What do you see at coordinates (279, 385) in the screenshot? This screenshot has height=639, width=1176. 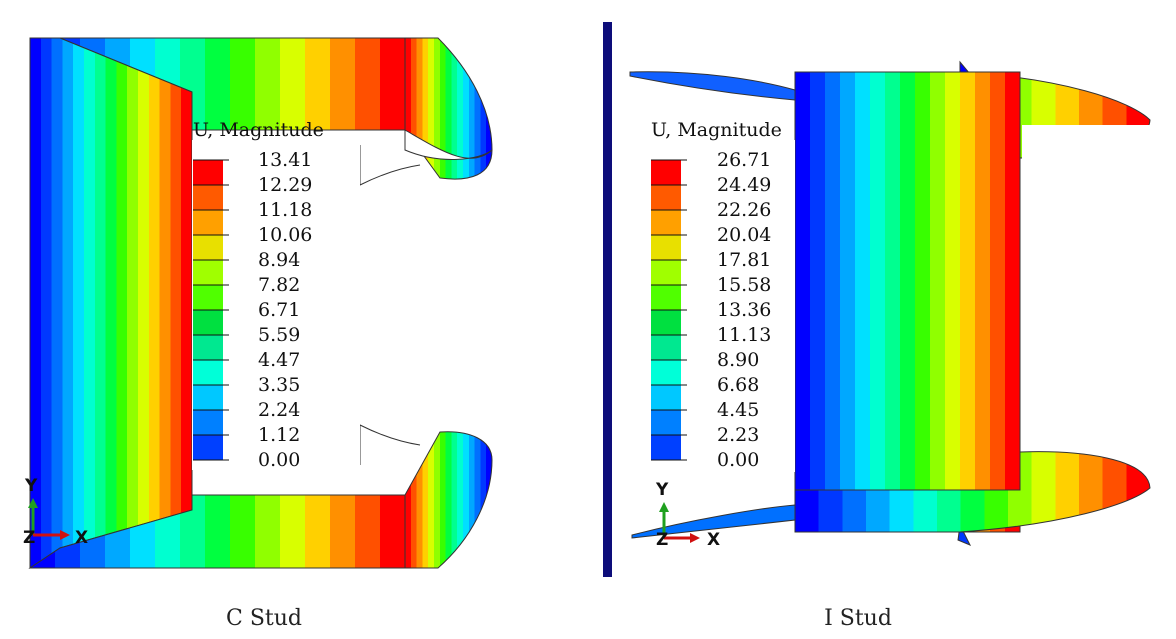 I see `c-stud-legend-value: 3.35` at bounding box center [279, 385].